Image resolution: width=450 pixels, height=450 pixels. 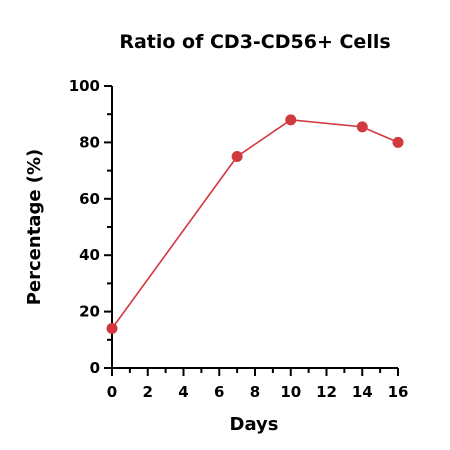 What do you see at coordinates (398, 392) in the screenshot?
I see `x-tick-label: 16` at bounding box center [398, 392].